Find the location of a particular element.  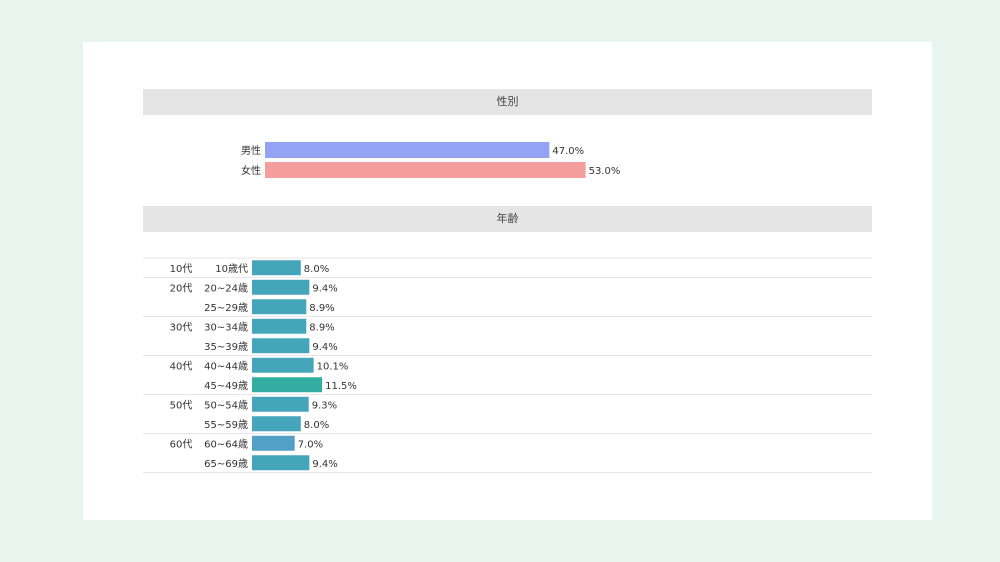

age-category-label: 20~24歳 is located at coordinates (226, 288).